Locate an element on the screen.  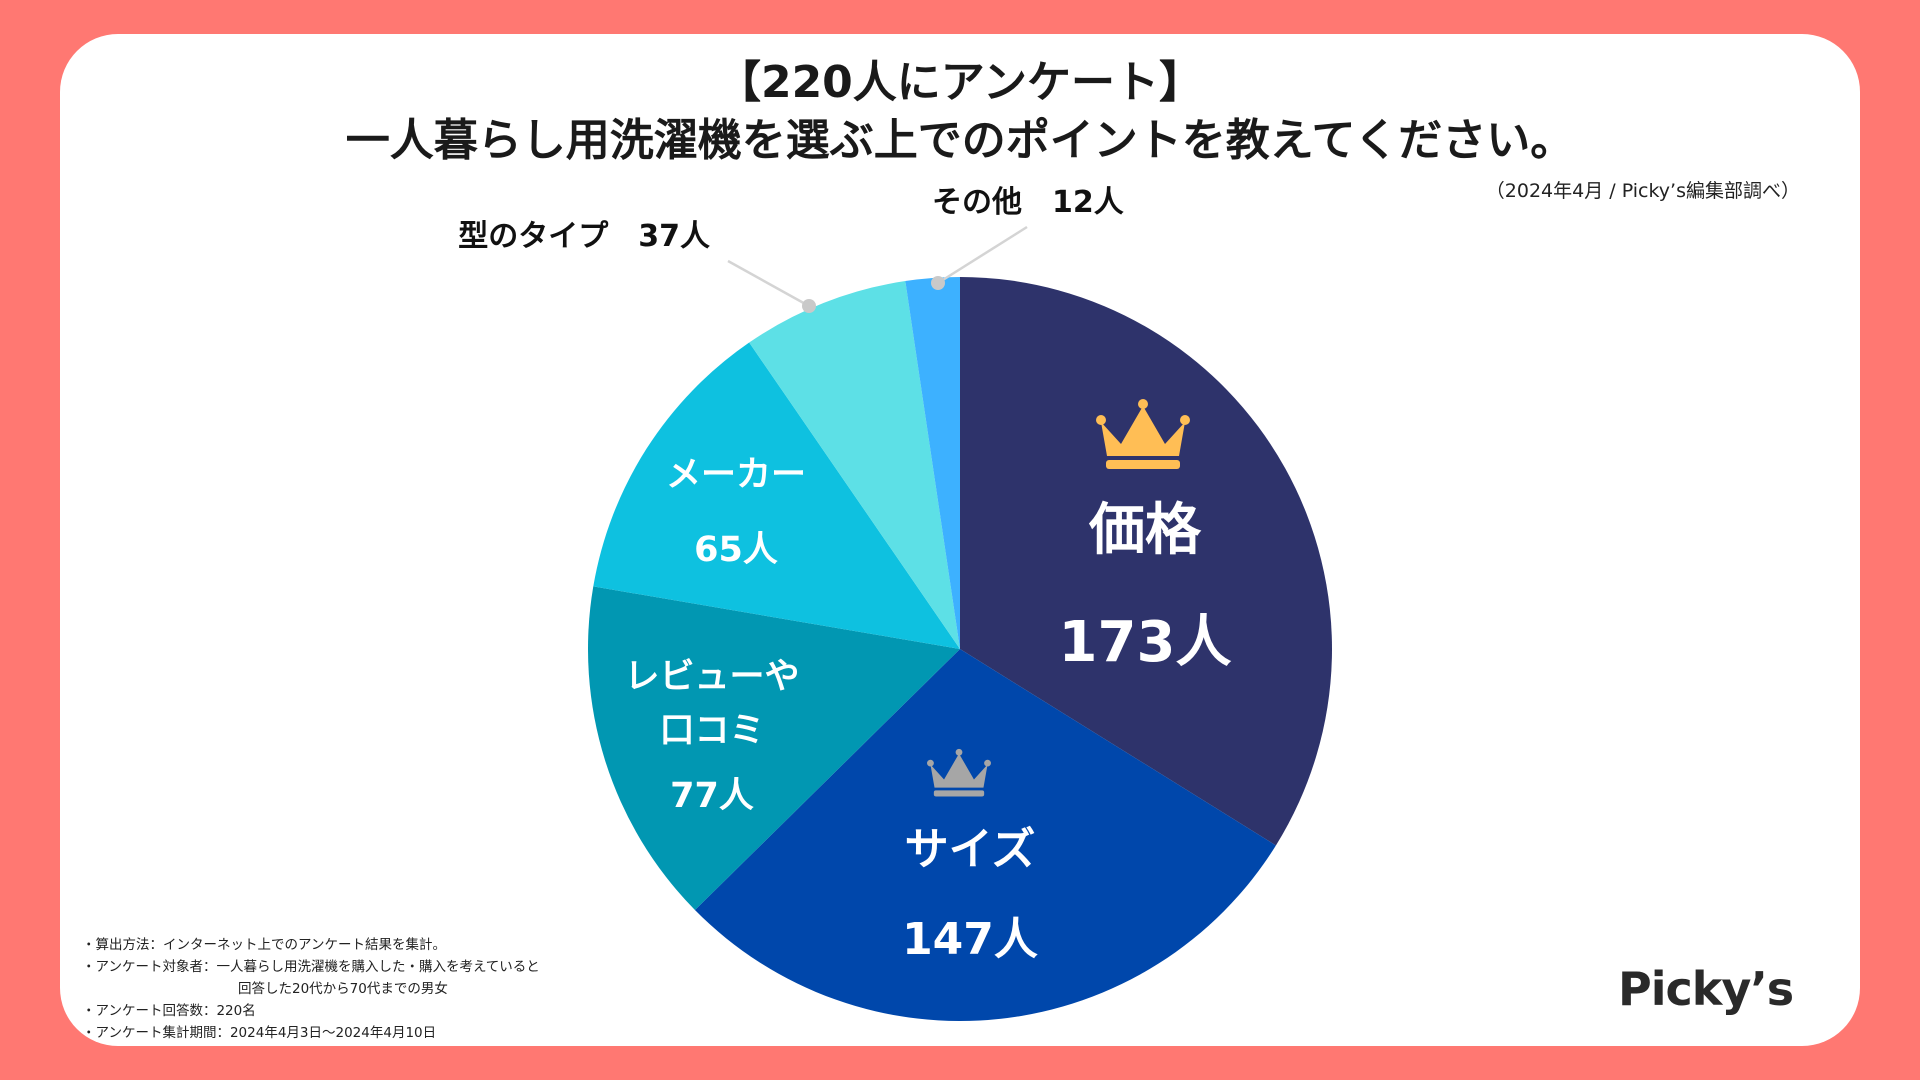
slice-label-2: レビューや is located at coordinates (711, 677).